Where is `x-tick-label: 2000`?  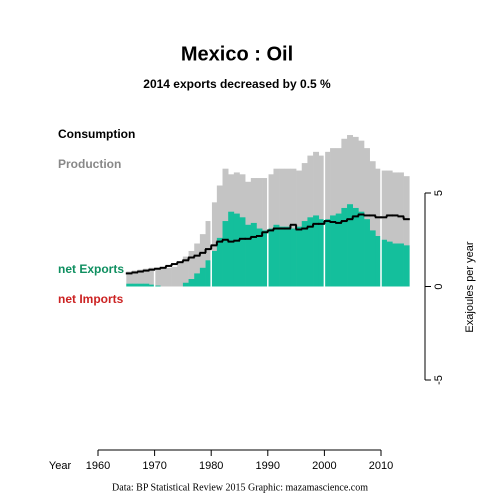
x-tick-label: 2000 is located at coordinates (324, 466).